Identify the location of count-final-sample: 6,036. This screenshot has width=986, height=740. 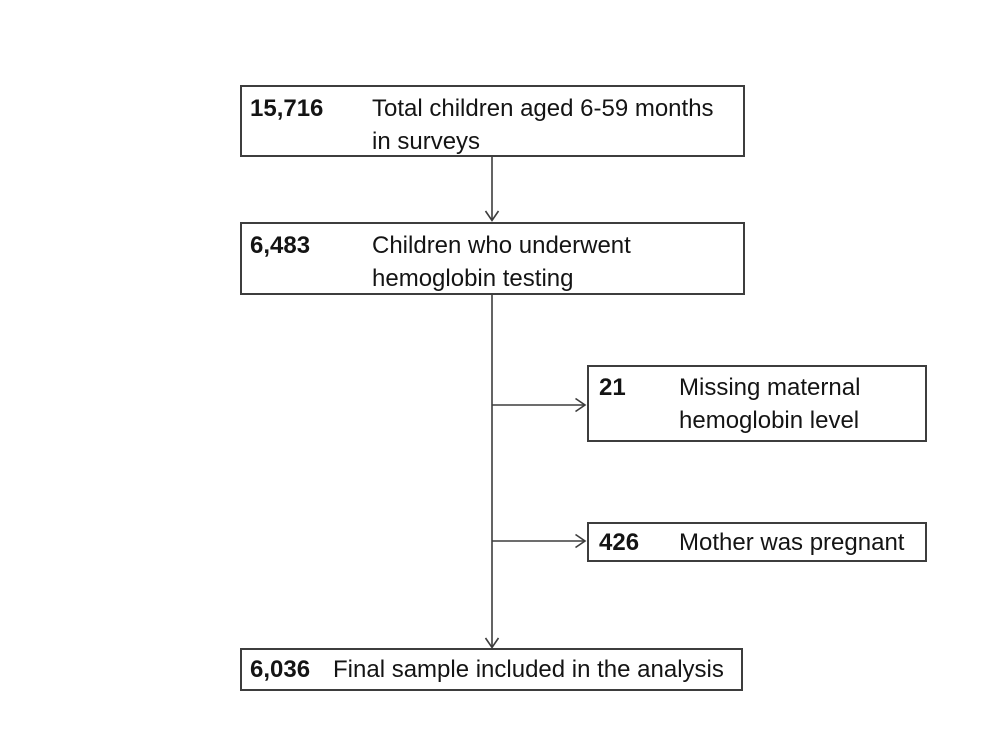
(280, 669).